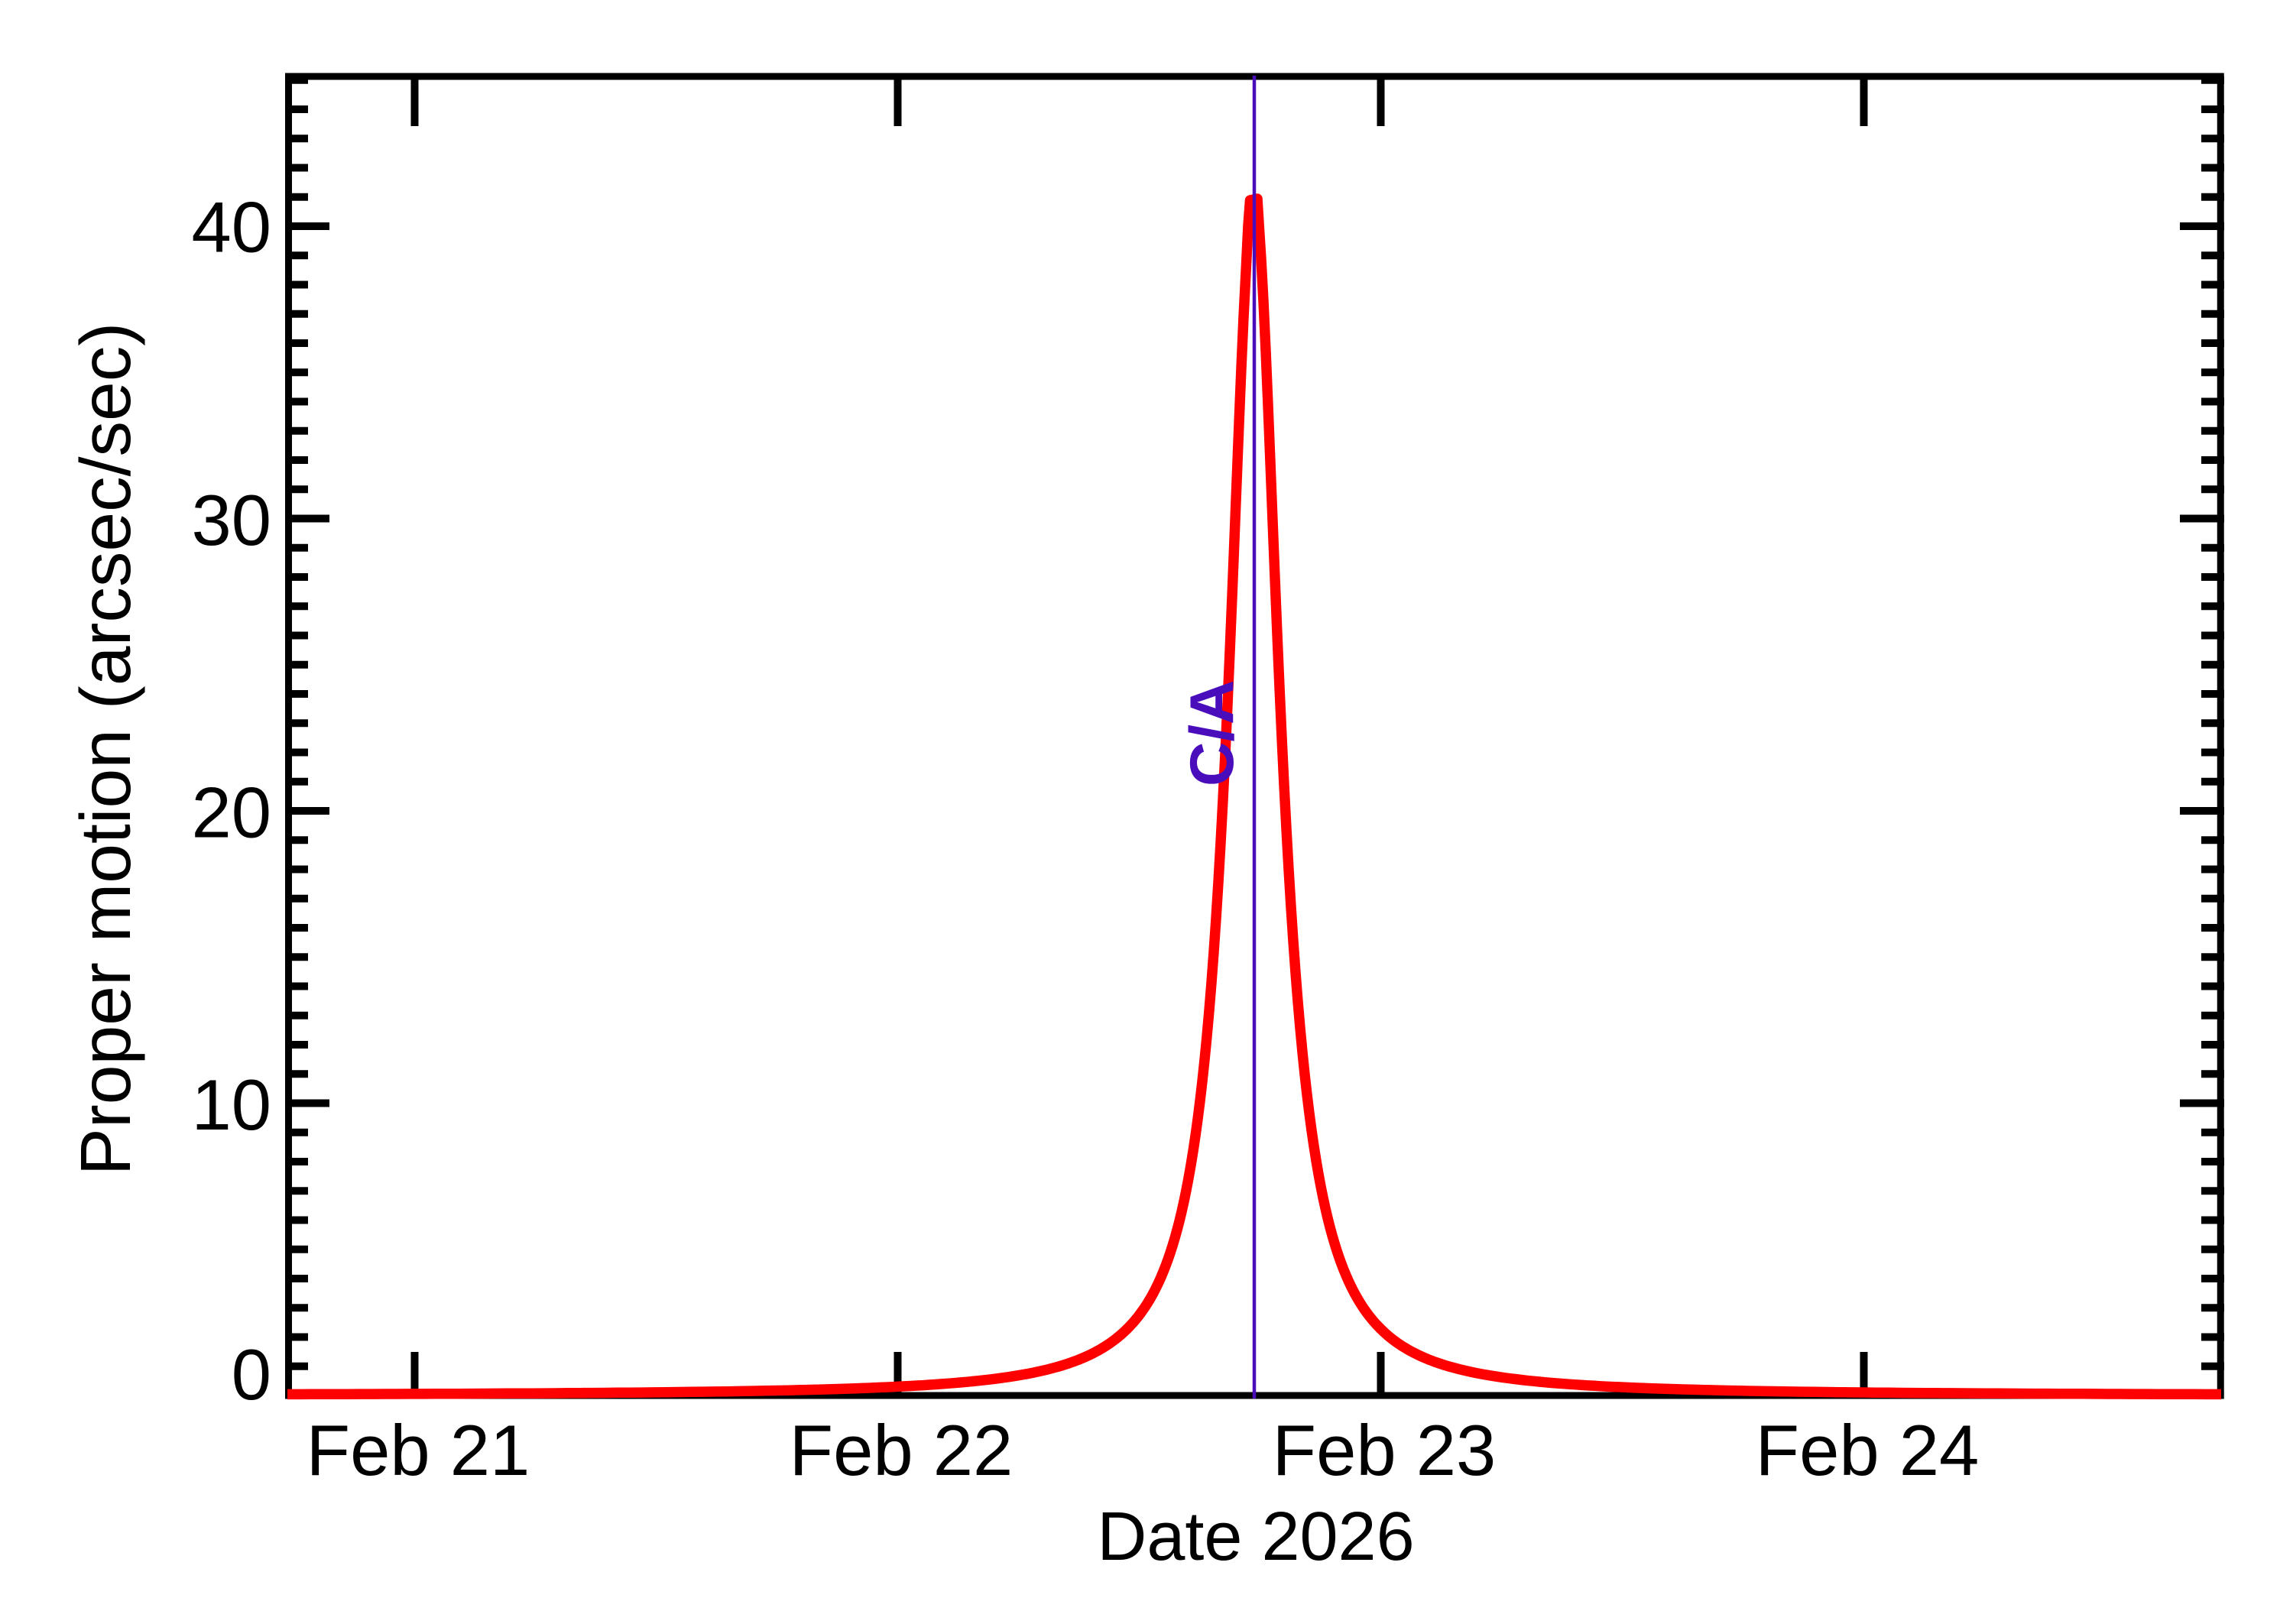 The height and width of the screenshot is (1624, 2293). Describe the element at coordinates (251, 1374) in the screenshot. I see `svg-text: 0` at that location.